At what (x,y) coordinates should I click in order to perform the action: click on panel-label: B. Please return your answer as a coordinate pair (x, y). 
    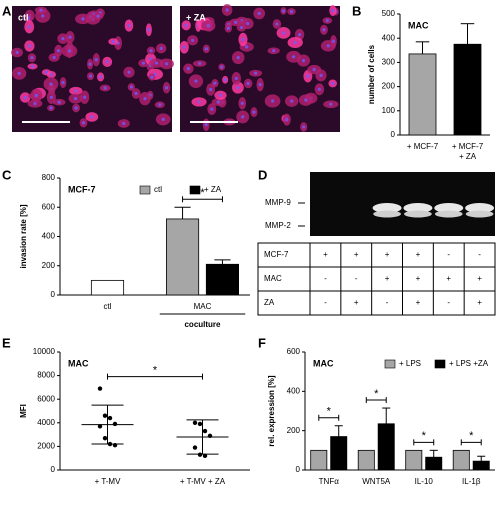
    Looking at the image, I should click on (356, 10).